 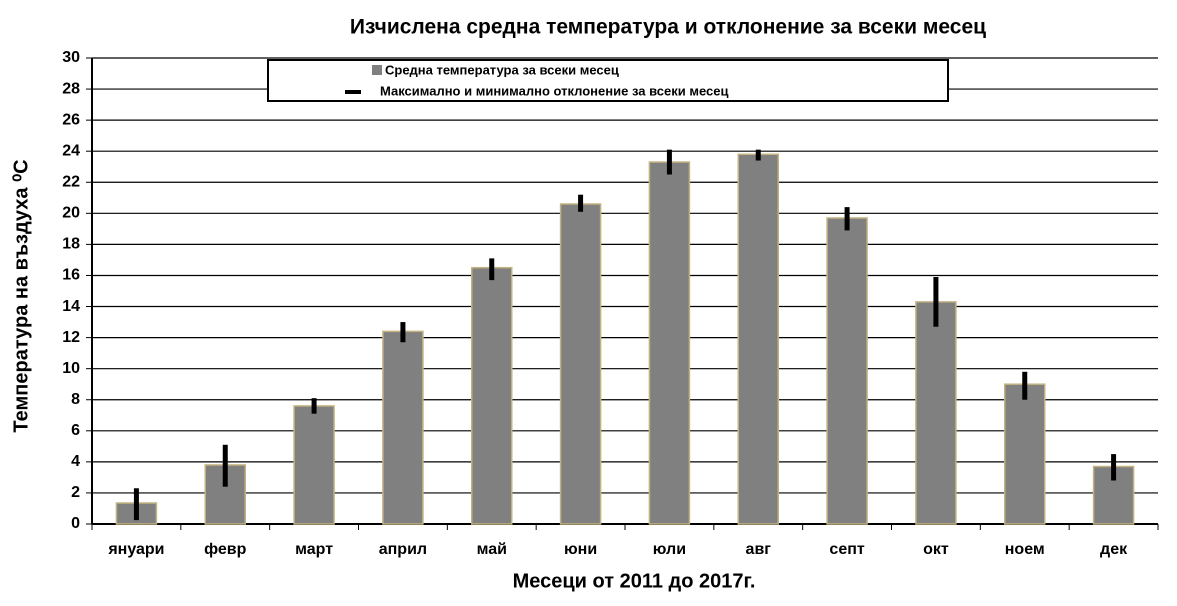 I want to click on y-tick-label: 10, so click(x=71, y=368).